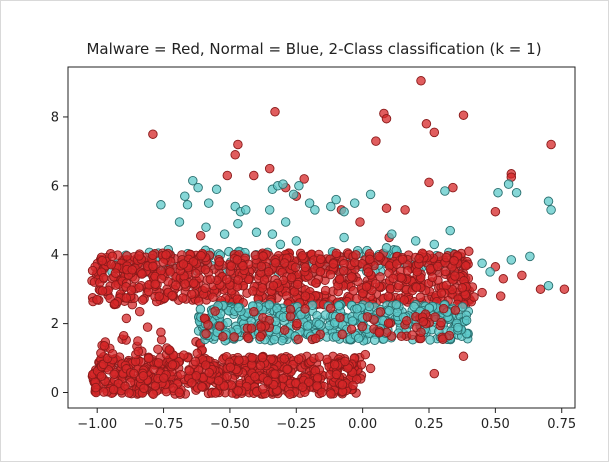  I want to click on y-tick-label: 0, so click(55, 393).